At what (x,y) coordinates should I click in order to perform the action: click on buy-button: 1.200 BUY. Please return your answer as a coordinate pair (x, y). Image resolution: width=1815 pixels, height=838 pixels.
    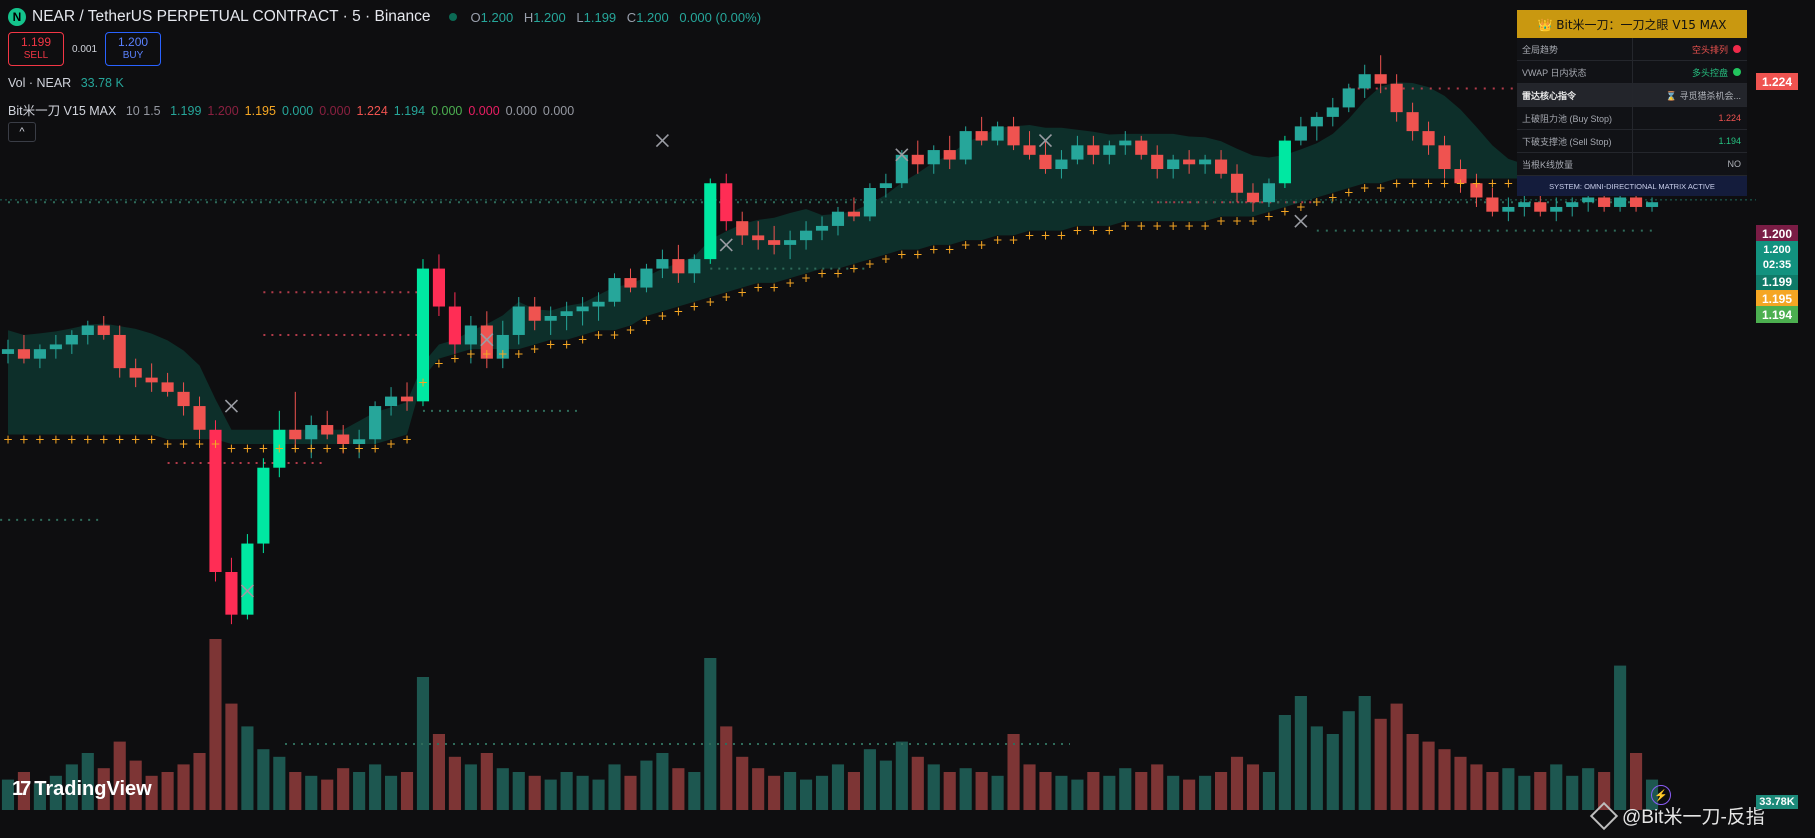
    Looking at the image, I should click on (133, 49).